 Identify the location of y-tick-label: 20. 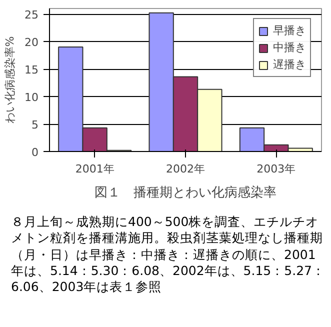
(31, 42).